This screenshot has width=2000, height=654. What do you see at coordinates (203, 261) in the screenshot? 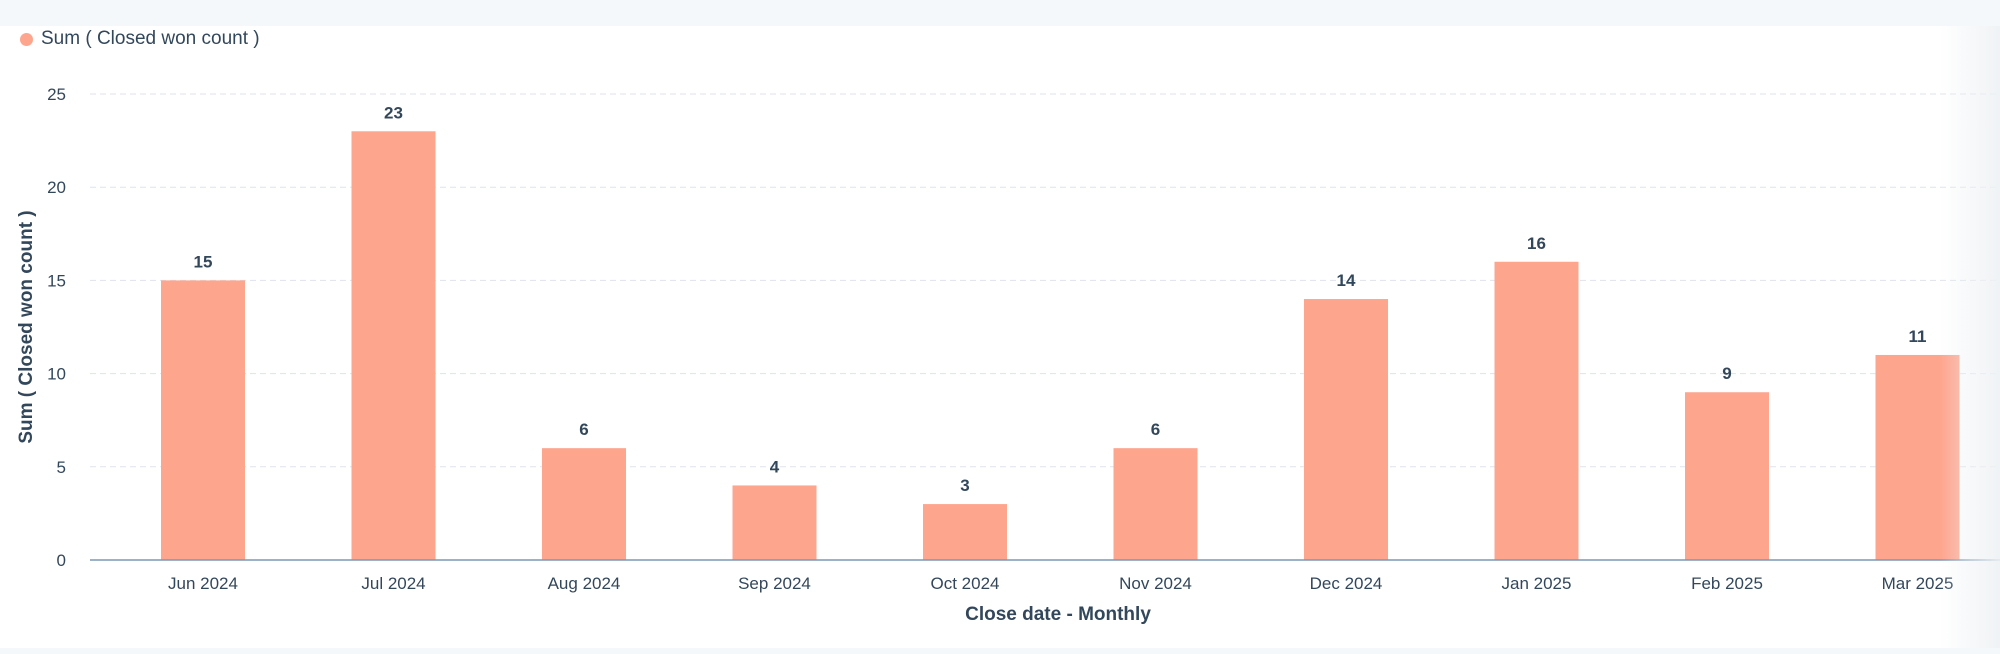
I see `bar-value-label: 15` at bounding box center [203, 261].